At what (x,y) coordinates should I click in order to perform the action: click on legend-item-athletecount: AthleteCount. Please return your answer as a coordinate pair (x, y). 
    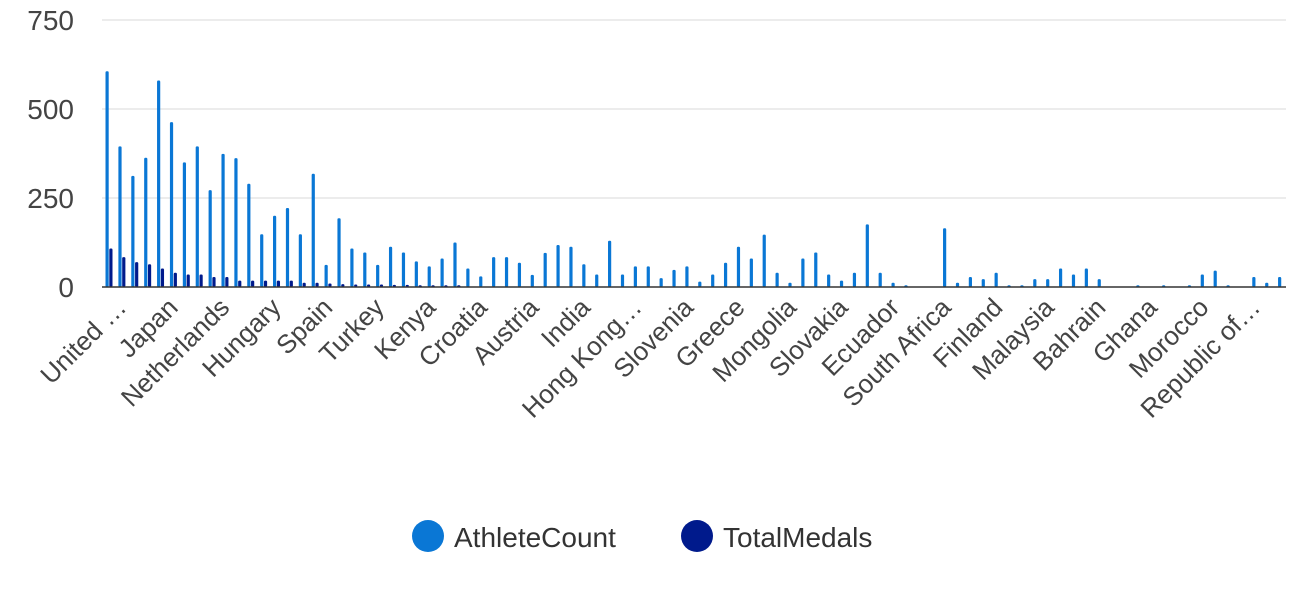
    Looking at the image, I should click on (514, 536).